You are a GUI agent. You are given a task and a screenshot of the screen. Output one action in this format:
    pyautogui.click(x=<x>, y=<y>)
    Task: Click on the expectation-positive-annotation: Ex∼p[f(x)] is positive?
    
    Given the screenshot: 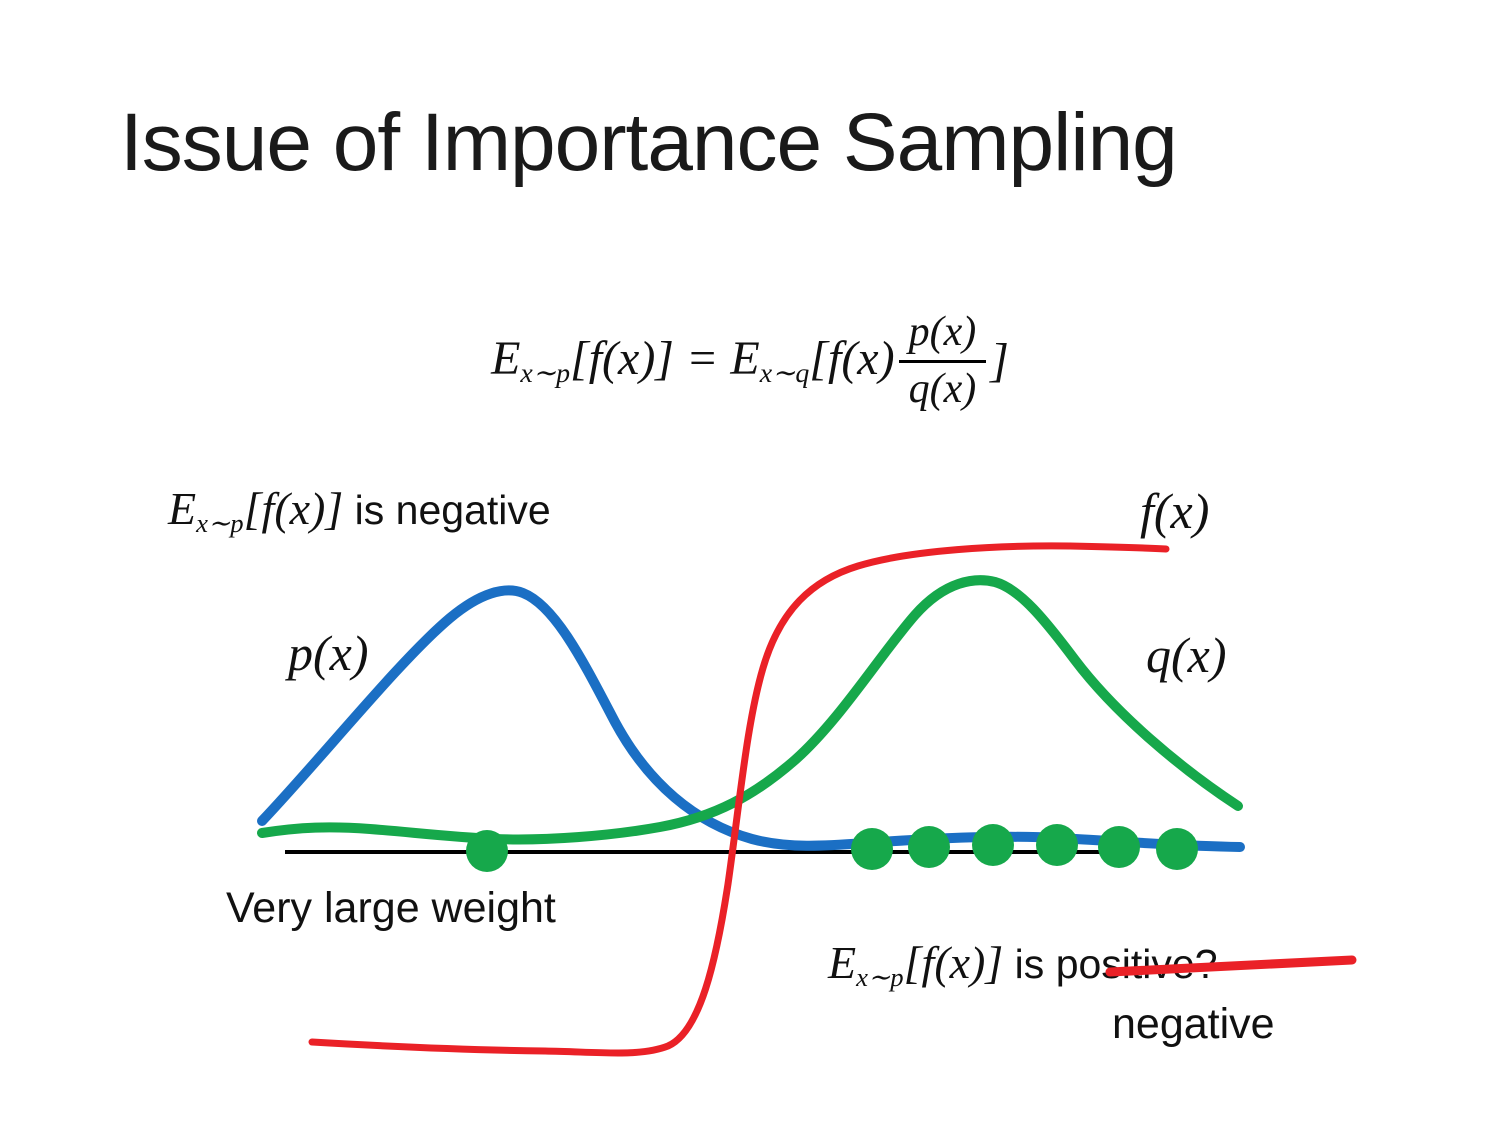 What is the action you would take?
    pyautogui.click(x=1023, y=964)
    